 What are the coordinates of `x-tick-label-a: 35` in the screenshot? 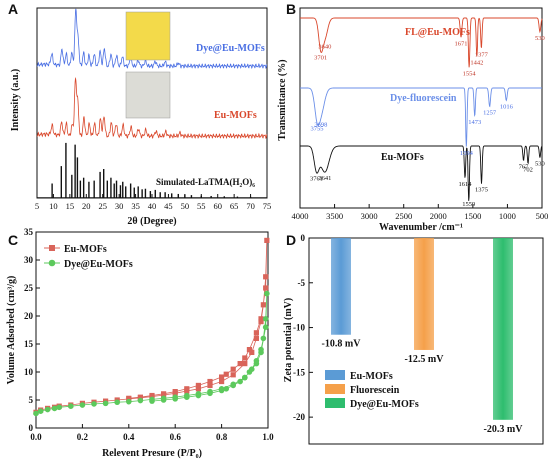 It's located at (135, 206).